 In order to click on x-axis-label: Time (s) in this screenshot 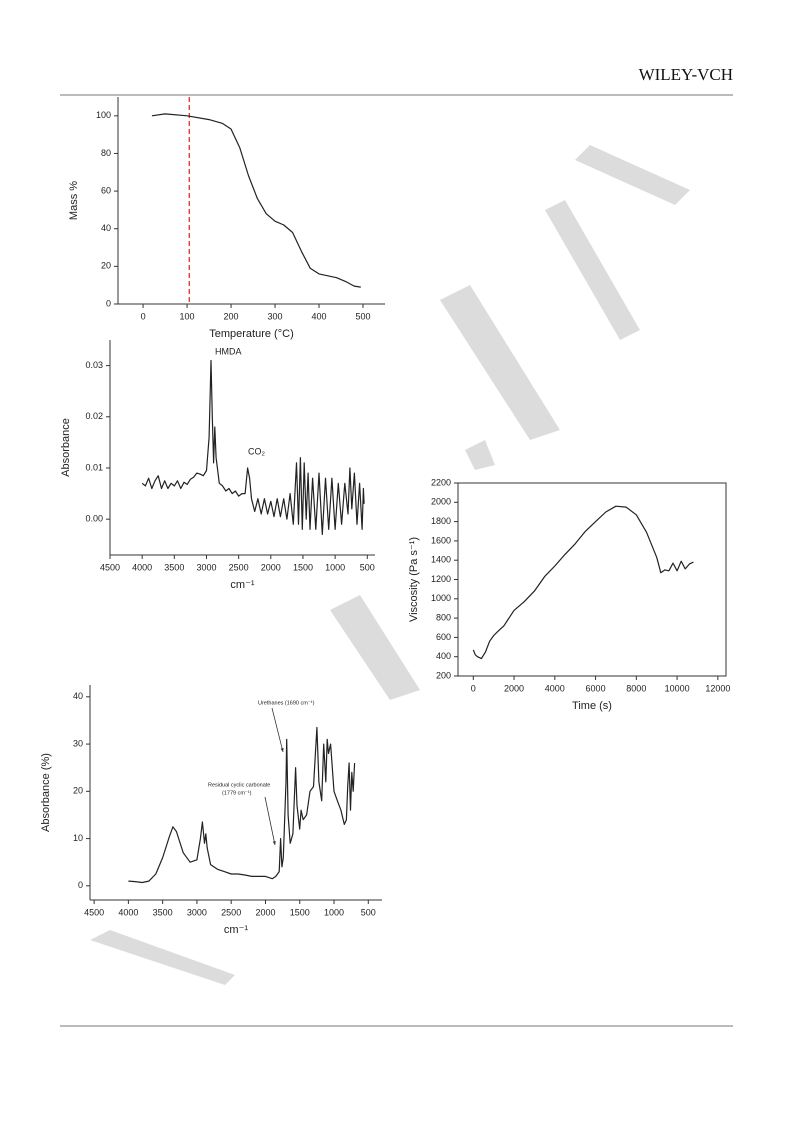, I will do `click(592, 706)`.